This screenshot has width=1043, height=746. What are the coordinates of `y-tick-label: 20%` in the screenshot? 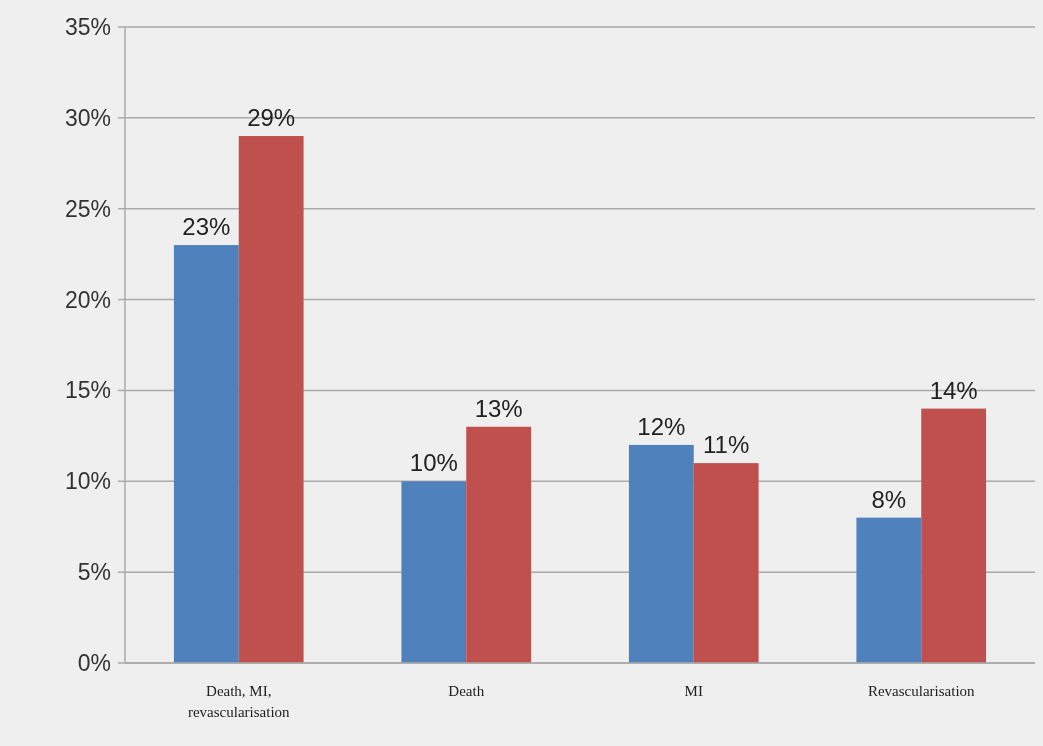 It's located at (87, 299).